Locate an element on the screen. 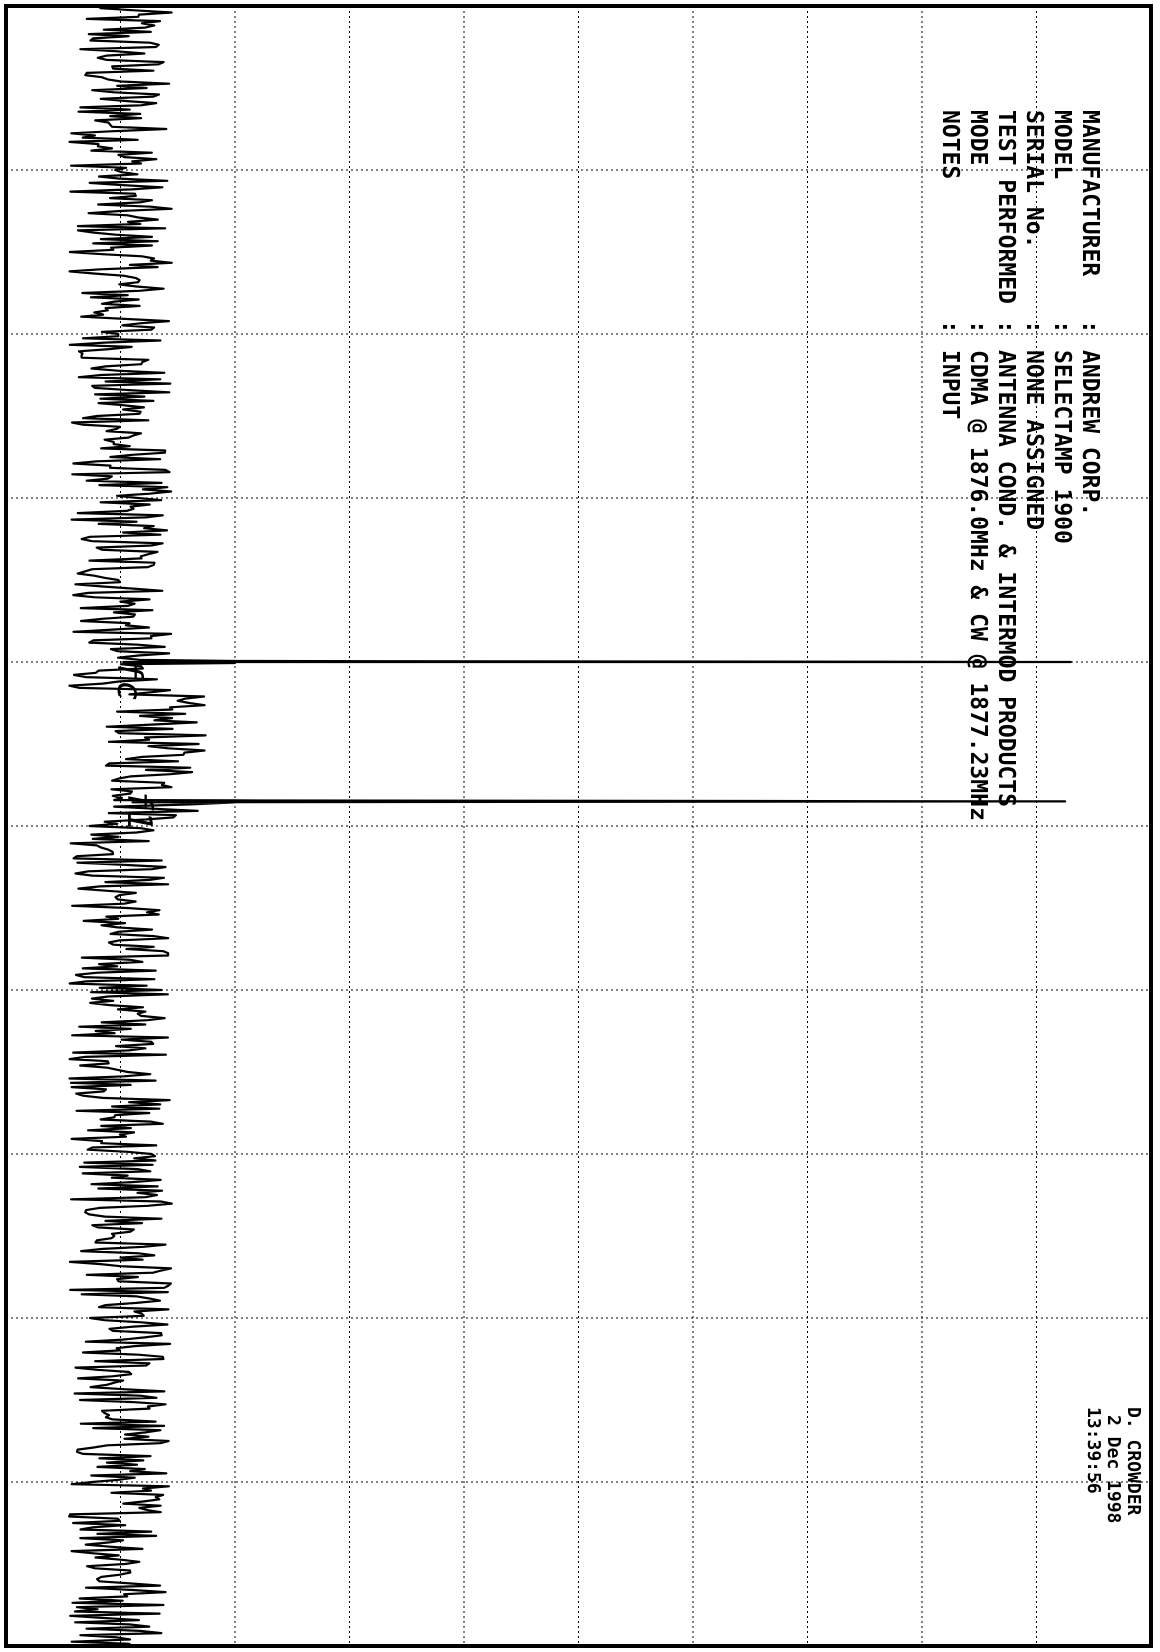  info-key-test: TEST PERFORMED is located at coordinates (1006, 207).